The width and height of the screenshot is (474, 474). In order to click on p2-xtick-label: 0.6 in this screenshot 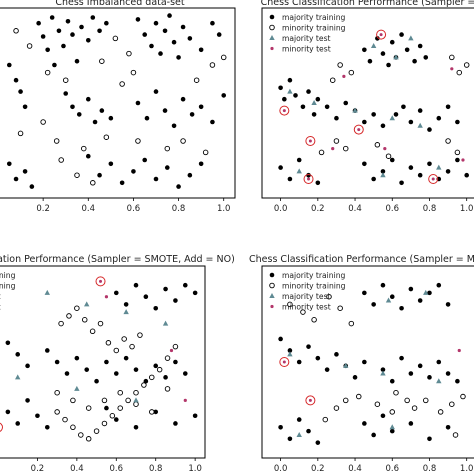, I will do `click(392, 209)`.